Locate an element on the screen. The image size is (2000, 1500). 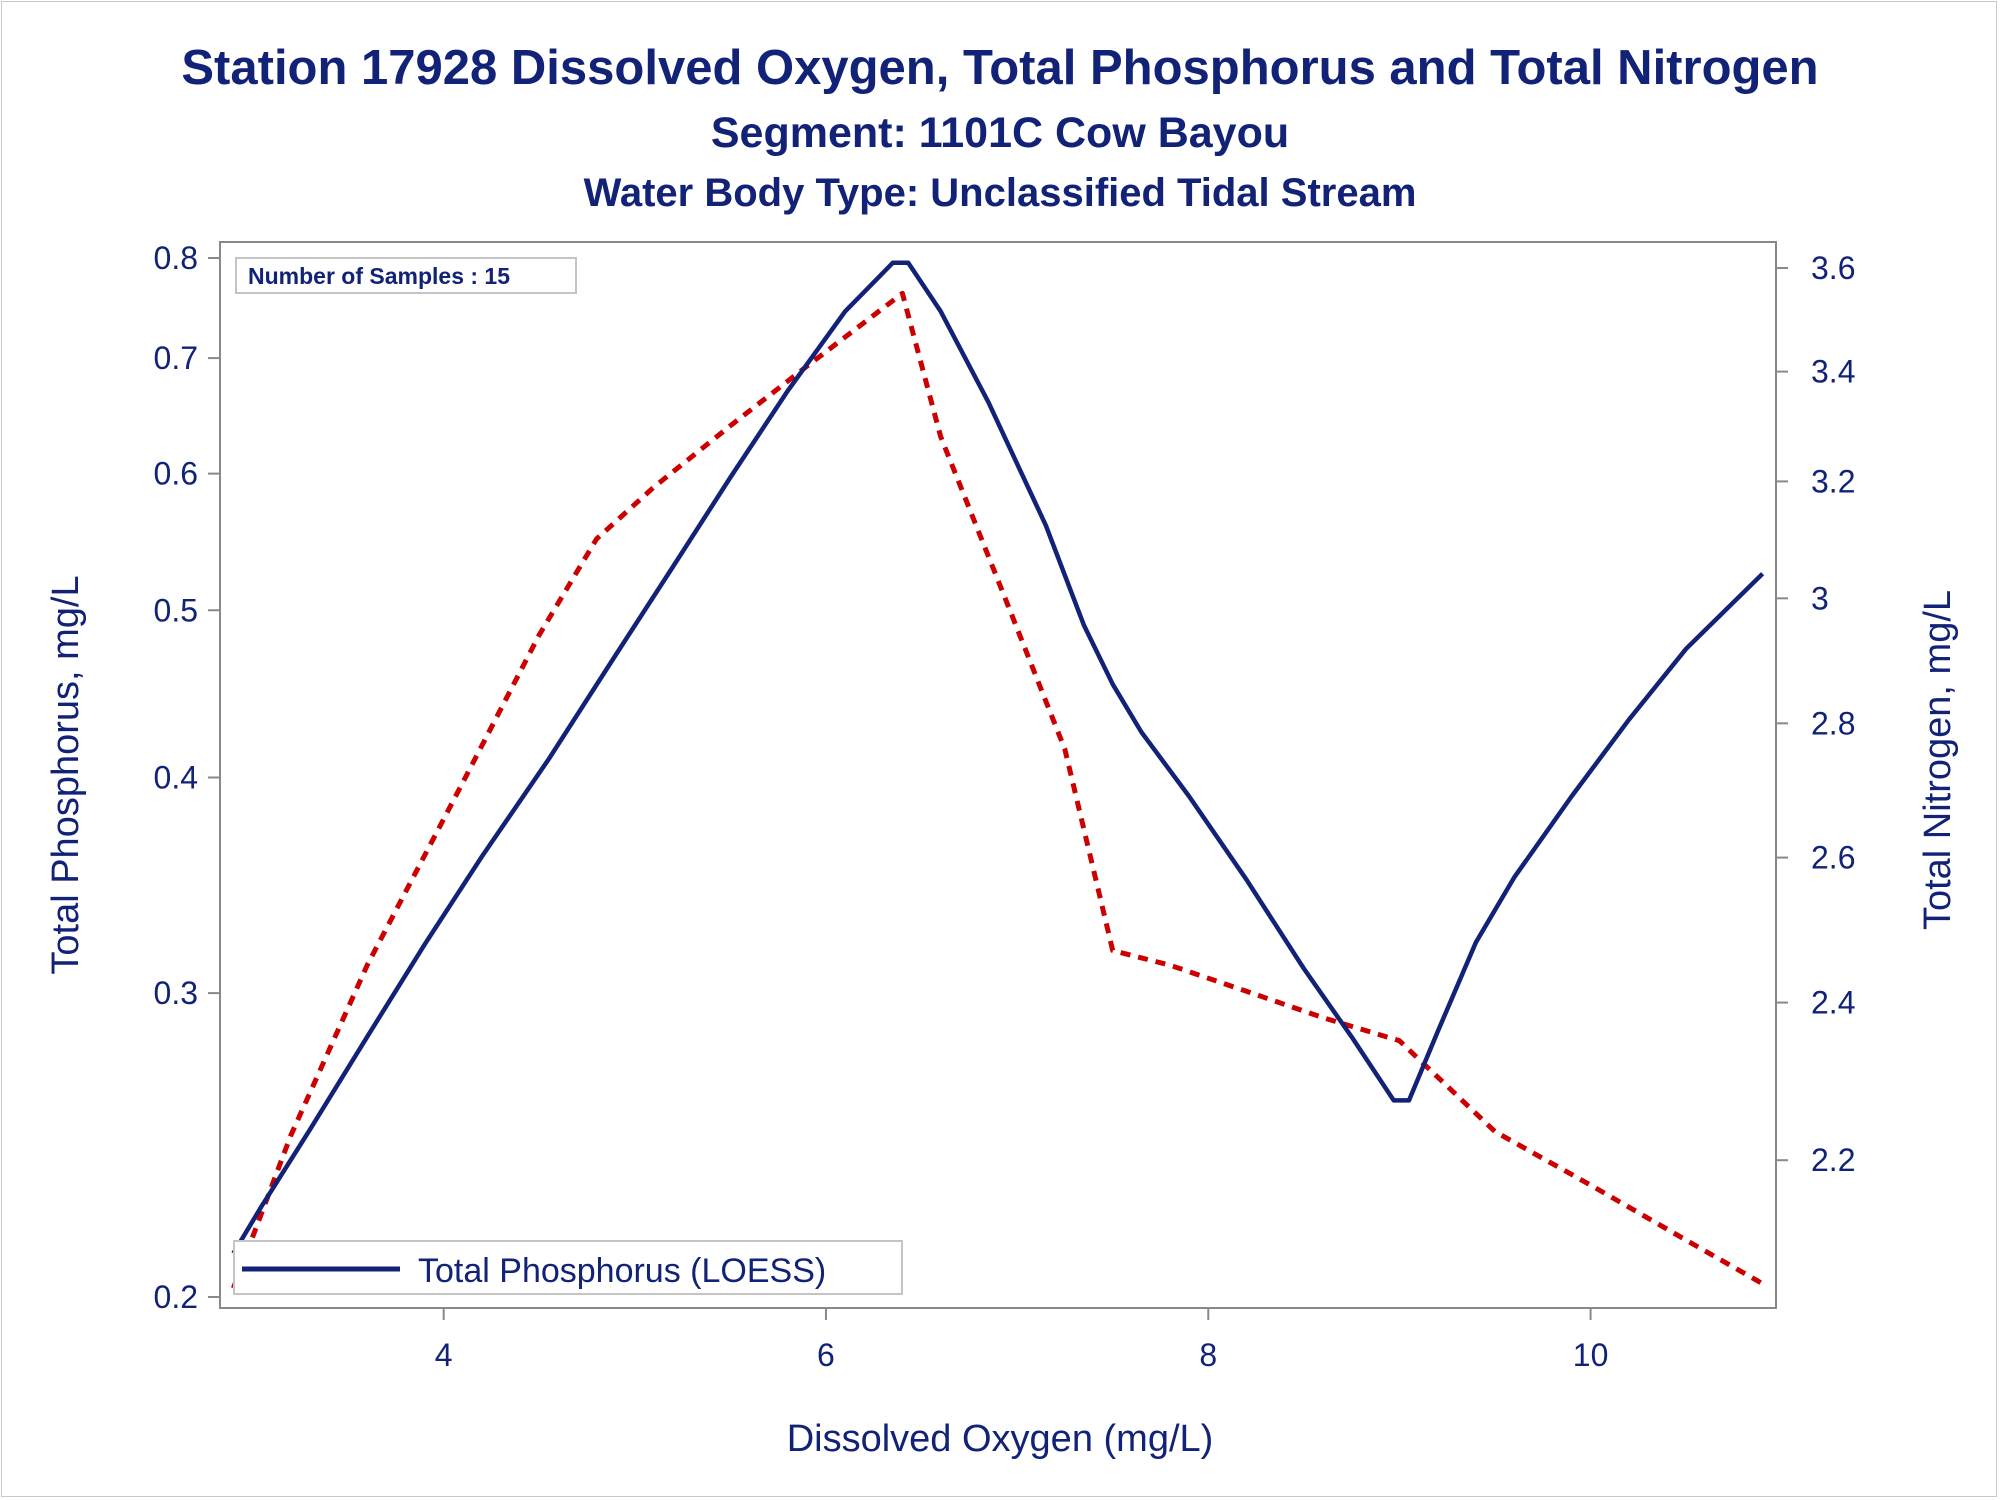
y2-tick-label: 3 is located at coordinates (1820, 598).